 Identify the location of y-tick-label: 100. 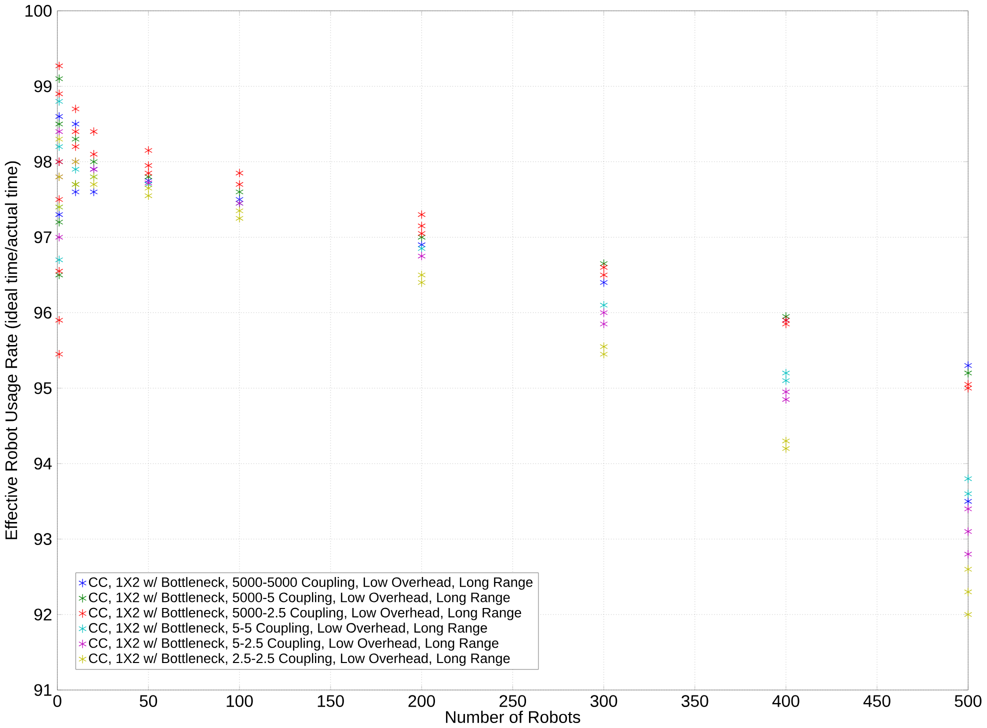
(39, 10).